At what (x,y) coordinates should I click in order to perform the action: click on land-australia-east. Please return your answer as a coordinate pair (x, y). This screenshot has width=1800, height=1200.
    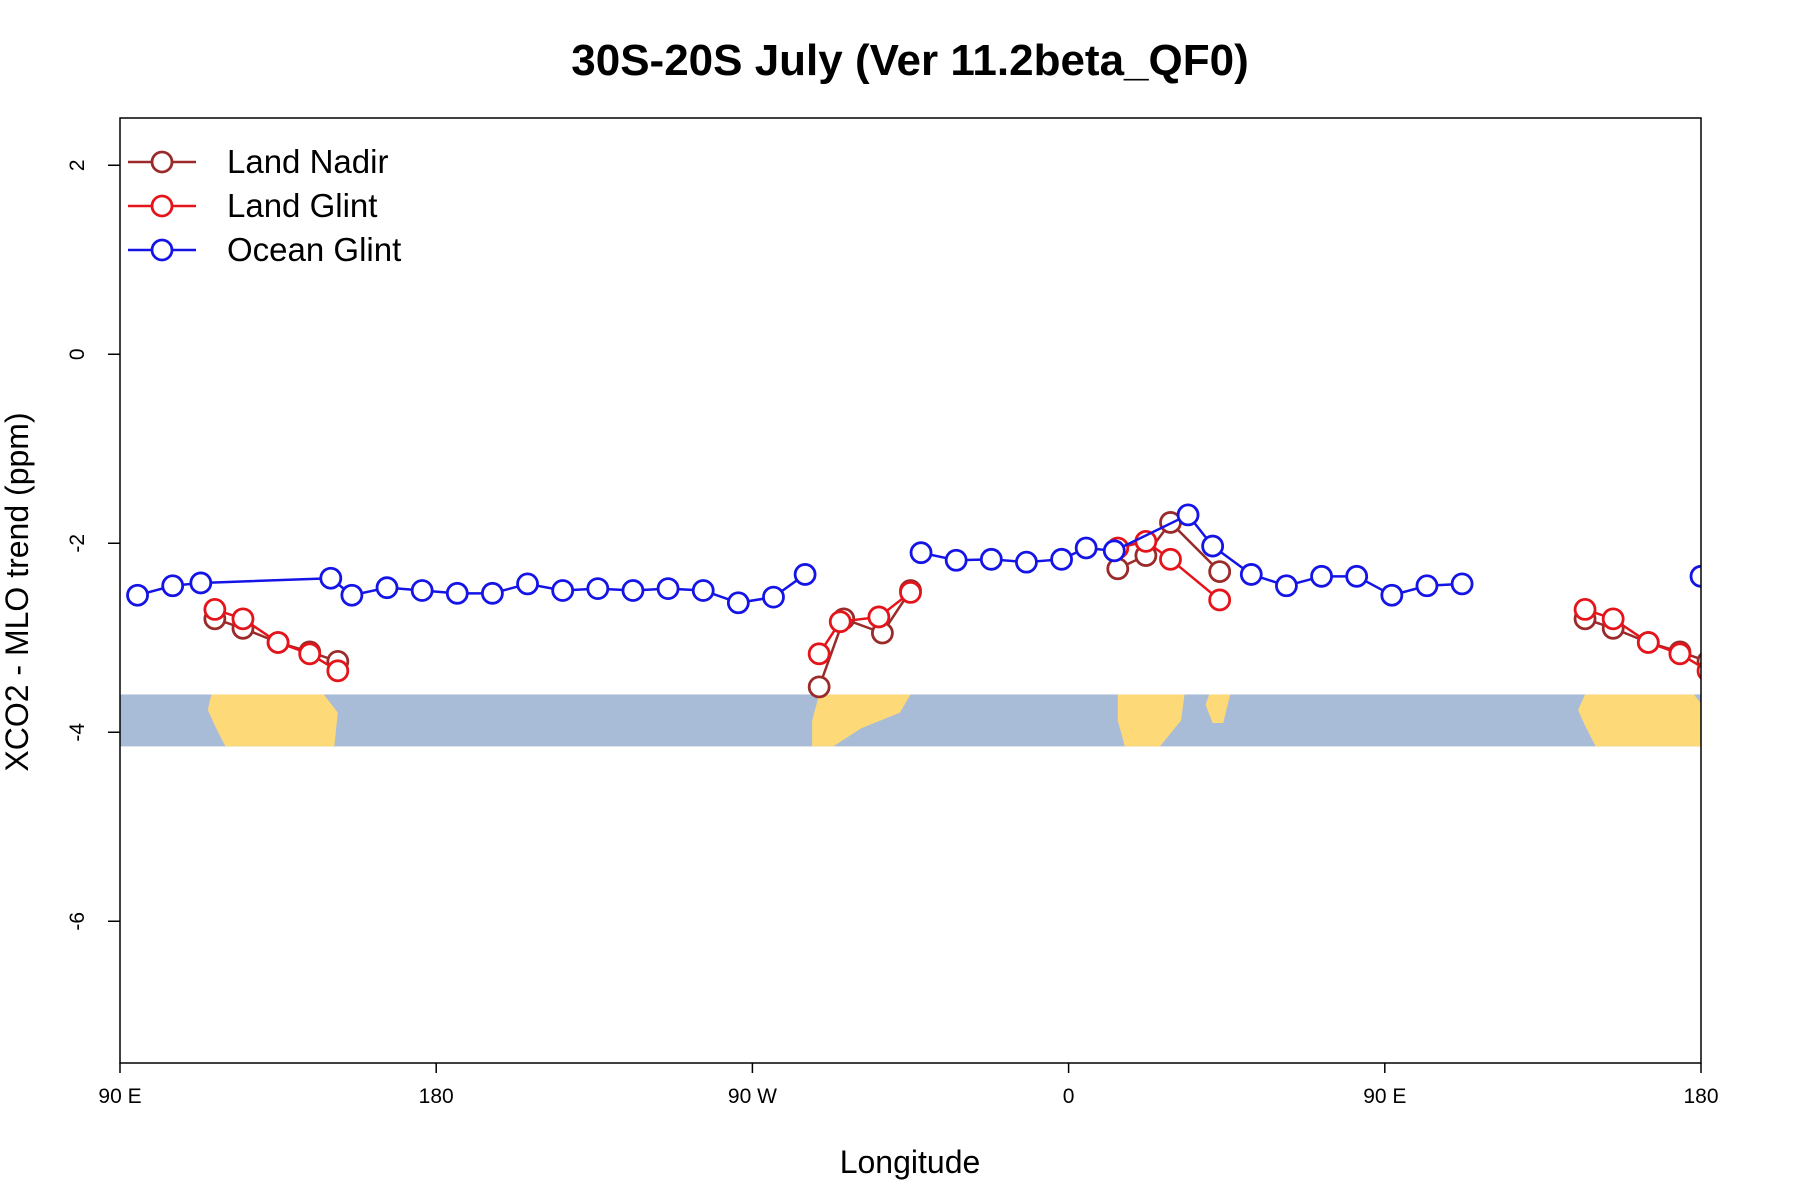
    Looking at the image, I should click on (1639, 720).